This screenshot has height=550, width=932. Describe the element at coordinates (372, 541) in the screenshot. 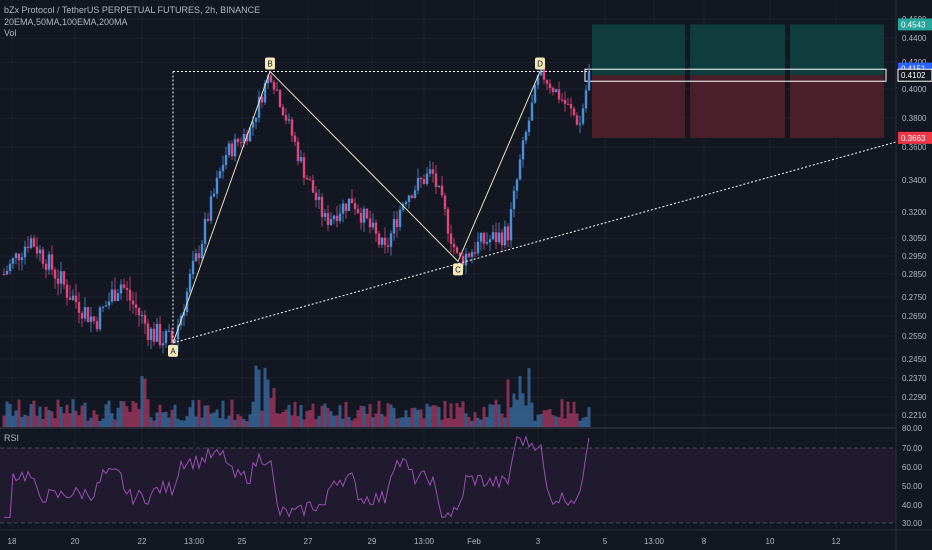

I see `x-tick: 29` at that location.